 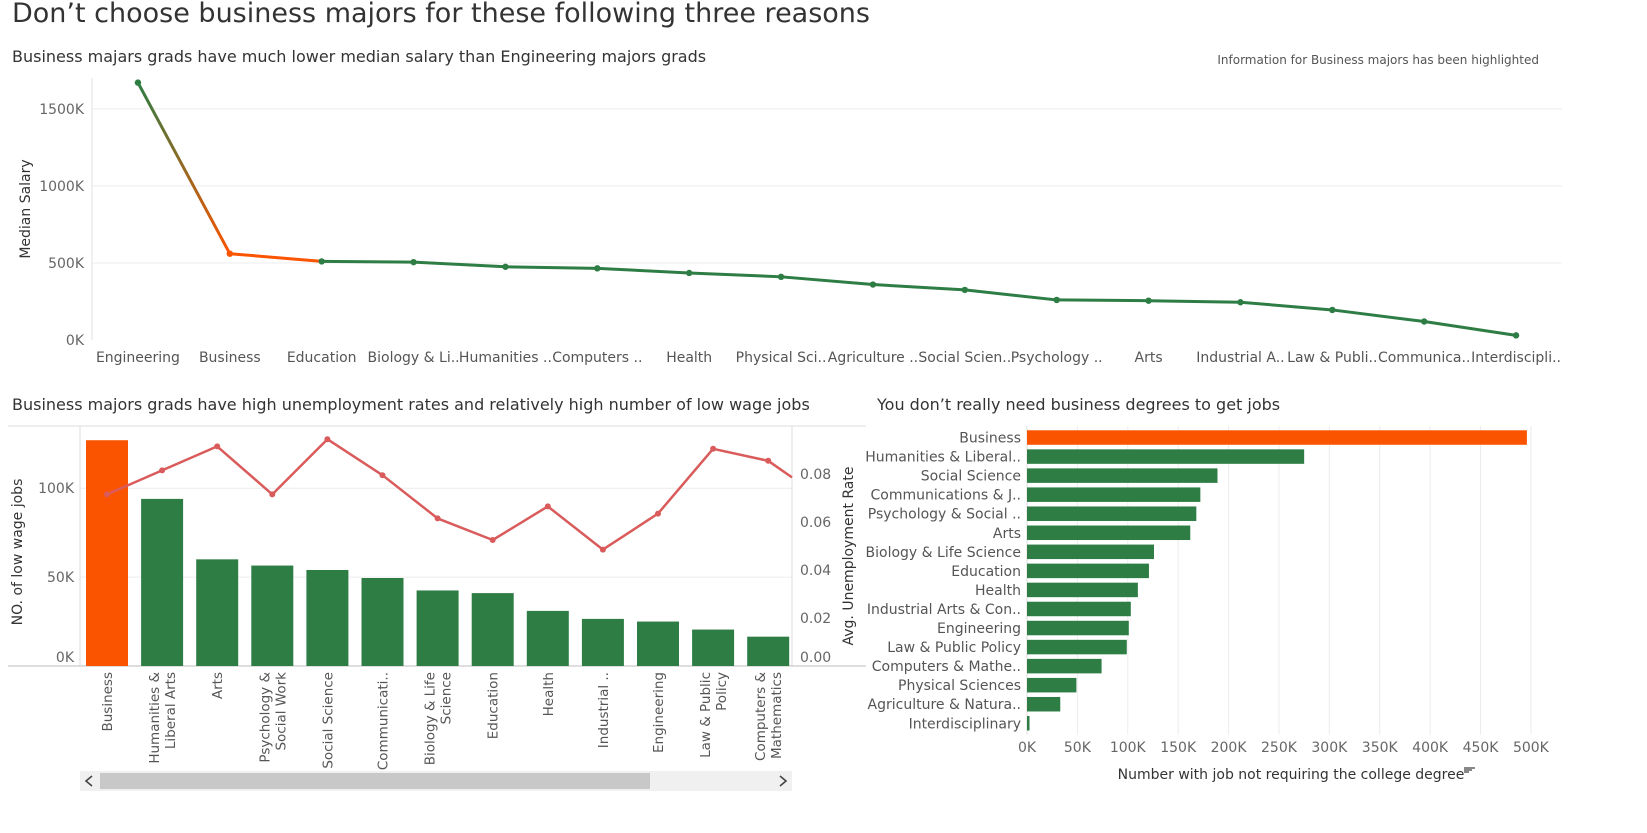 What do you see at coordinates (431, 718) in the screenshot?
I see `x-tick-label: Biology & Life` at bounding box center [431, 718].